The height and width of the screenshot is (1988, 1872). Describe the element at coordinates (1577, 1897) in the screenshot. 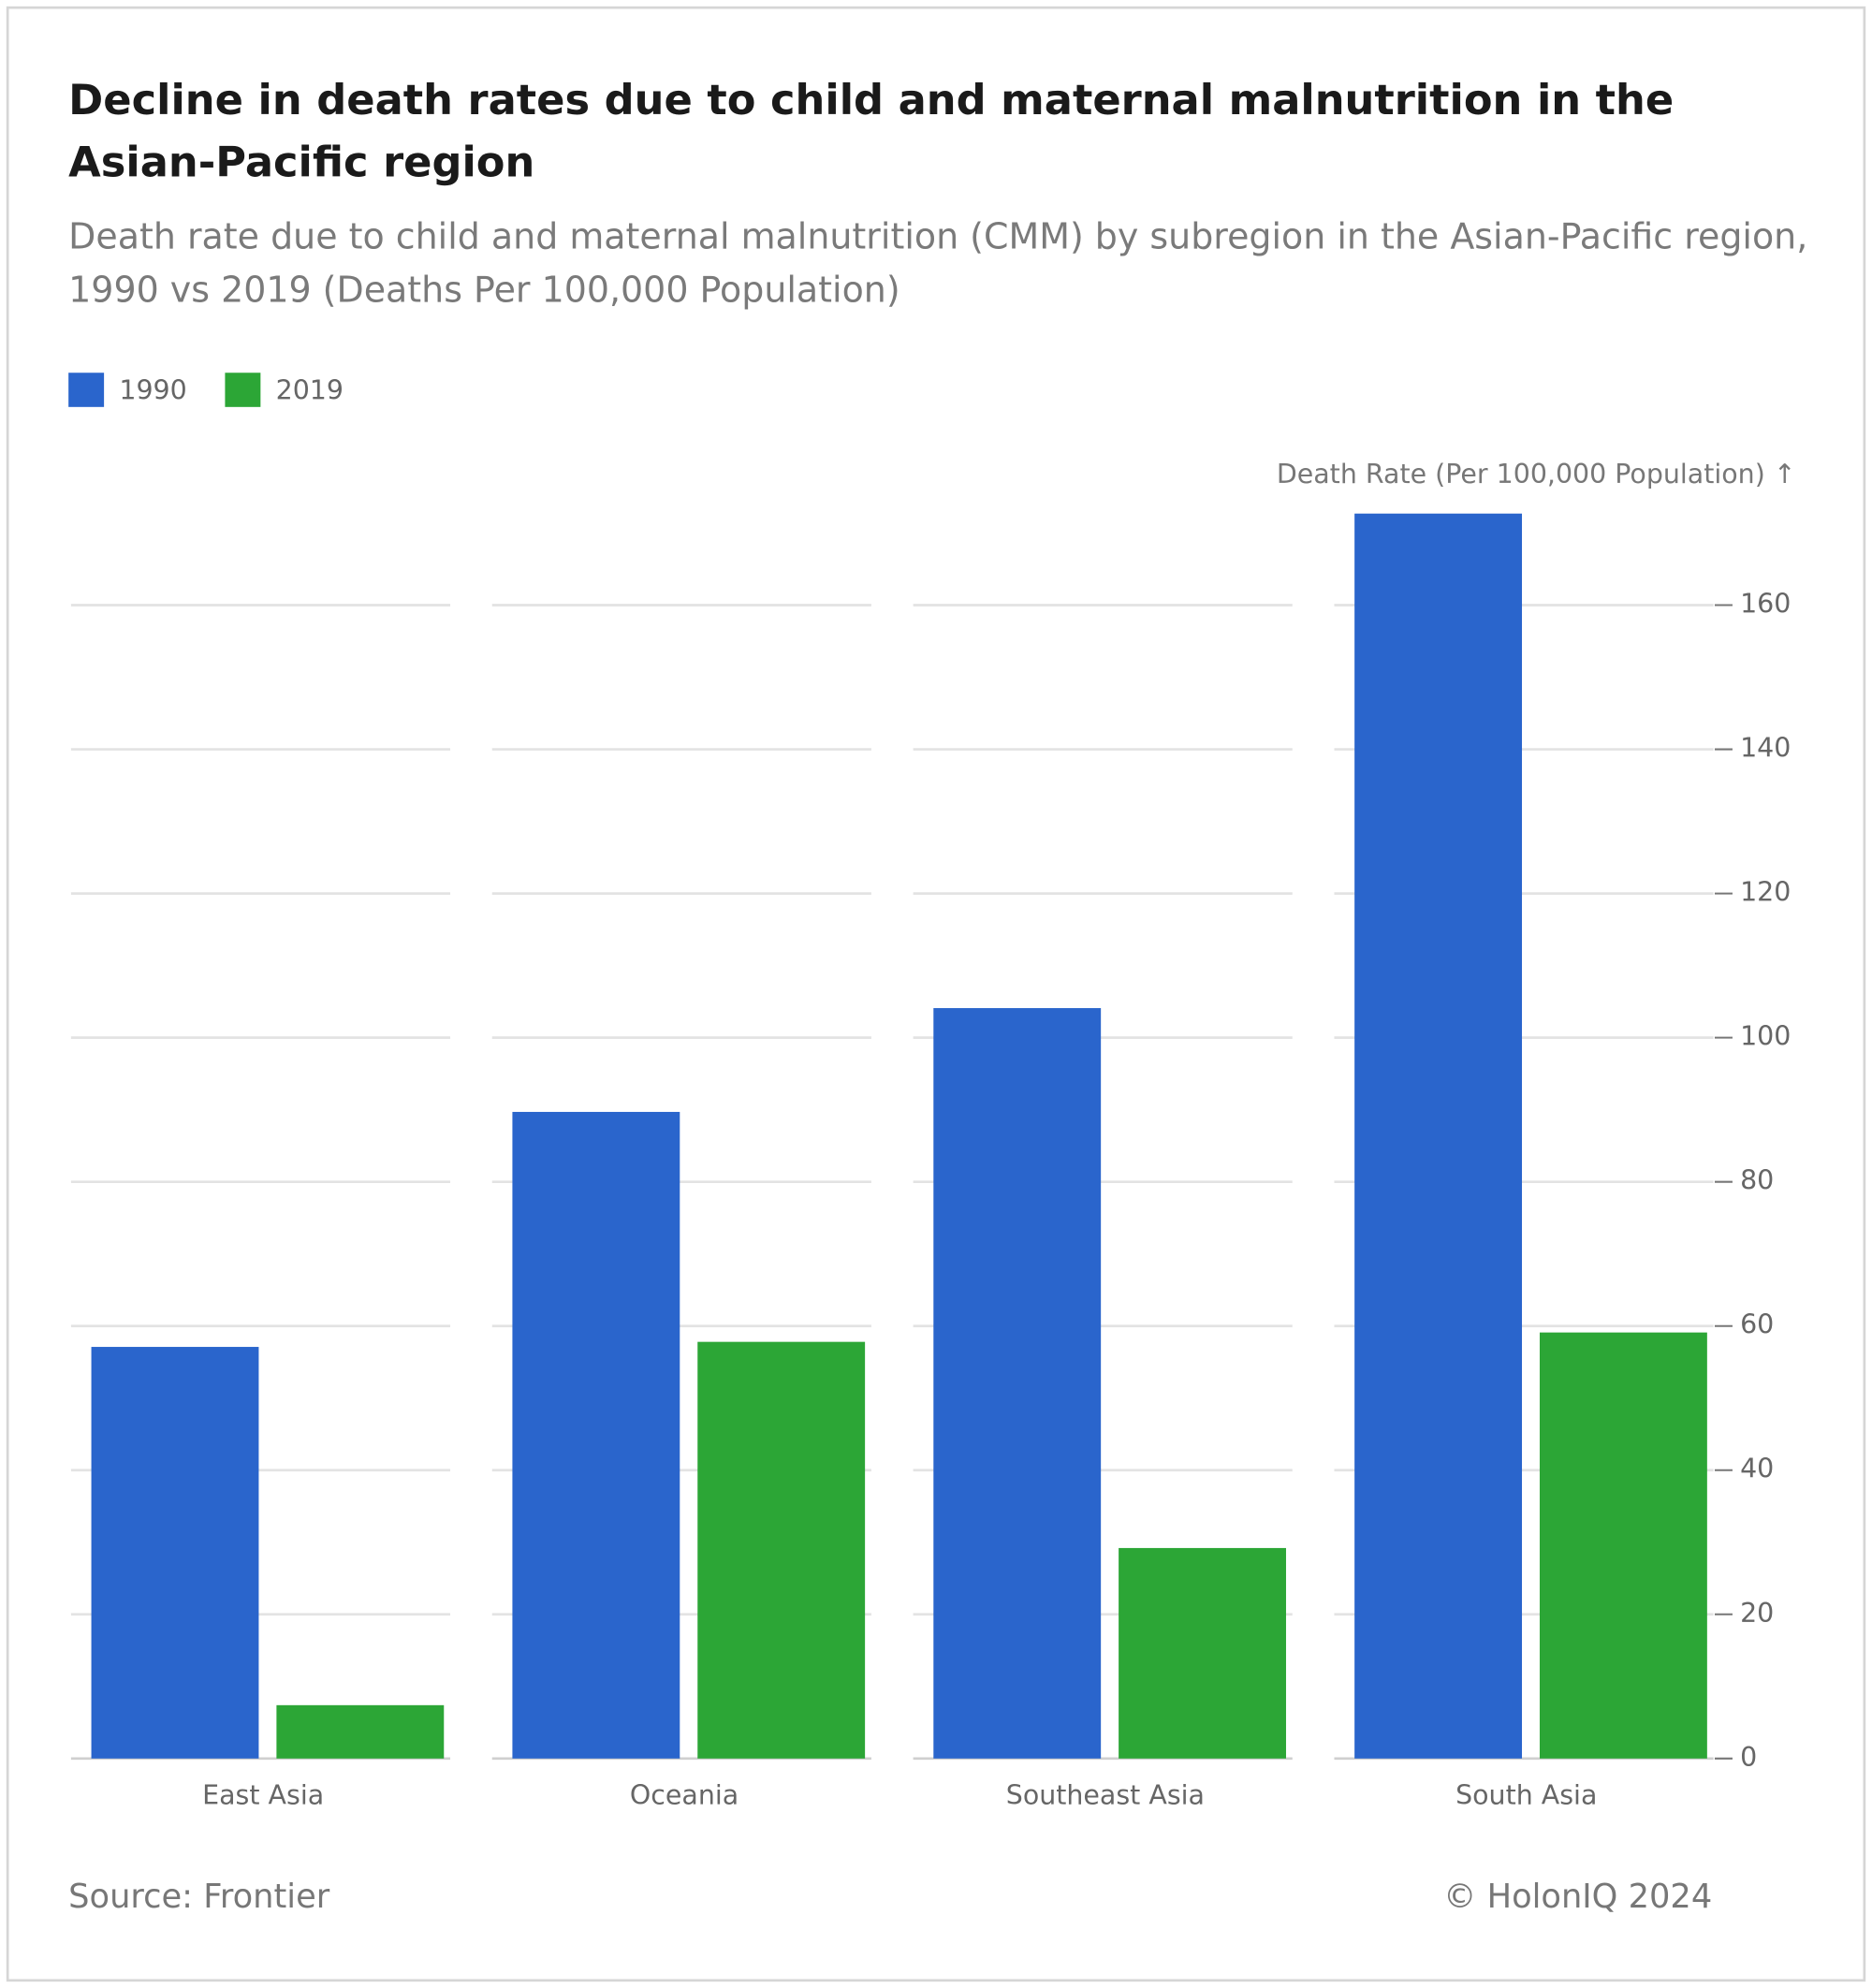

I see `credit: © HolonIQ 2024` at that location.